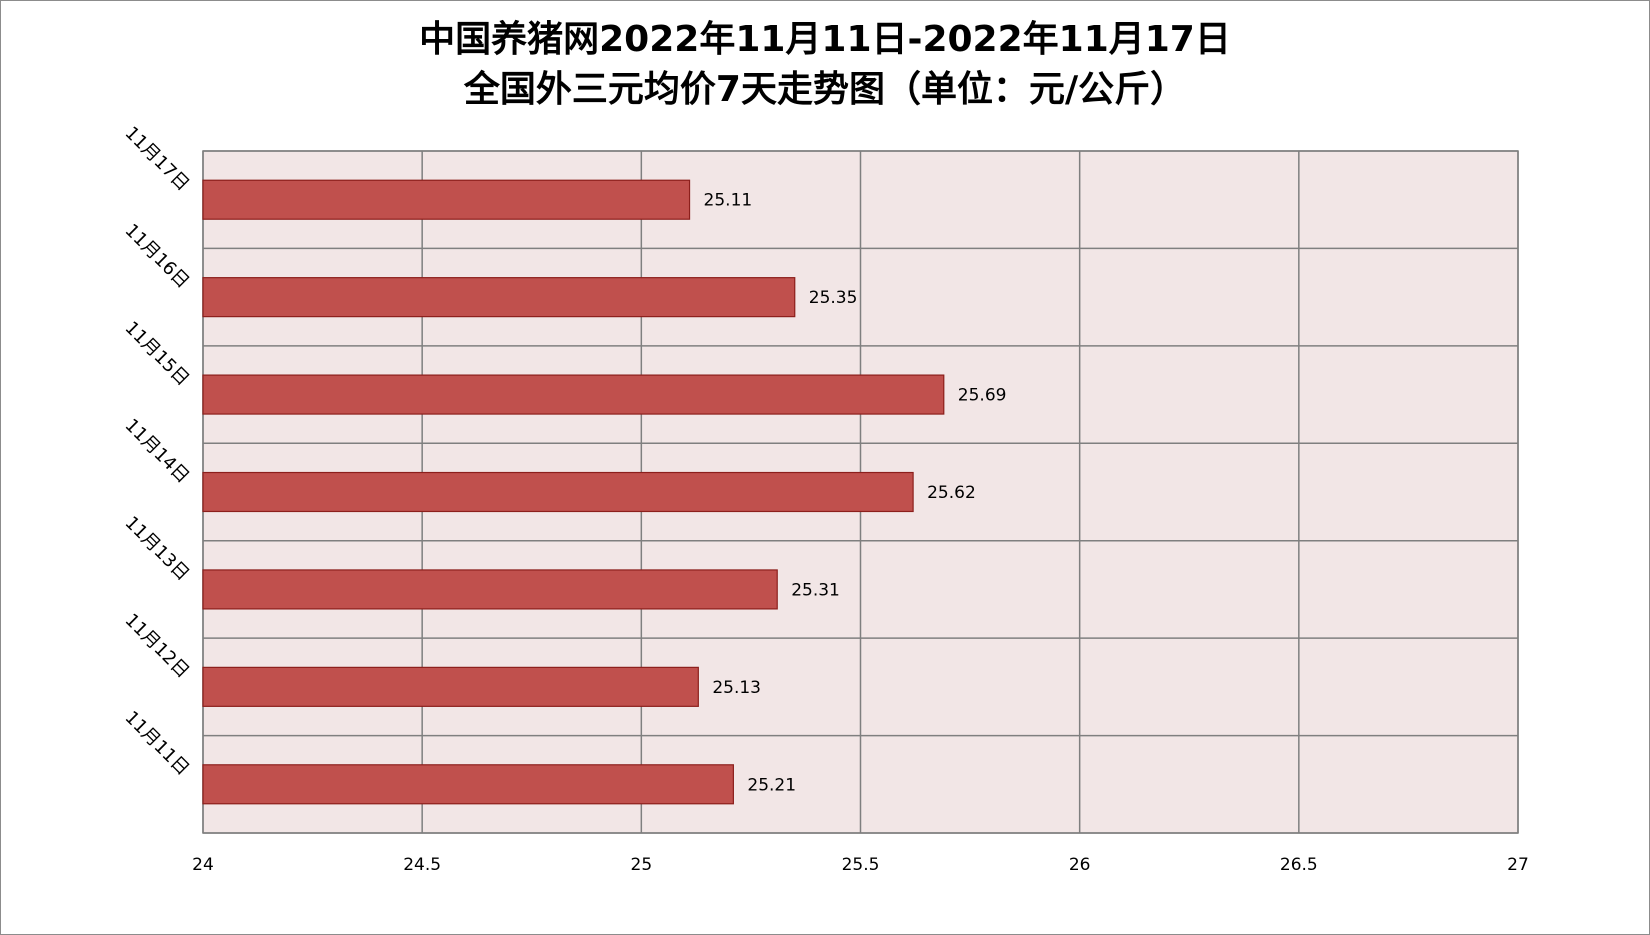 Image resolution: width=1650 pixels, height=935 pixels. I want to click on data-label: 25.35, so click(833, 298).